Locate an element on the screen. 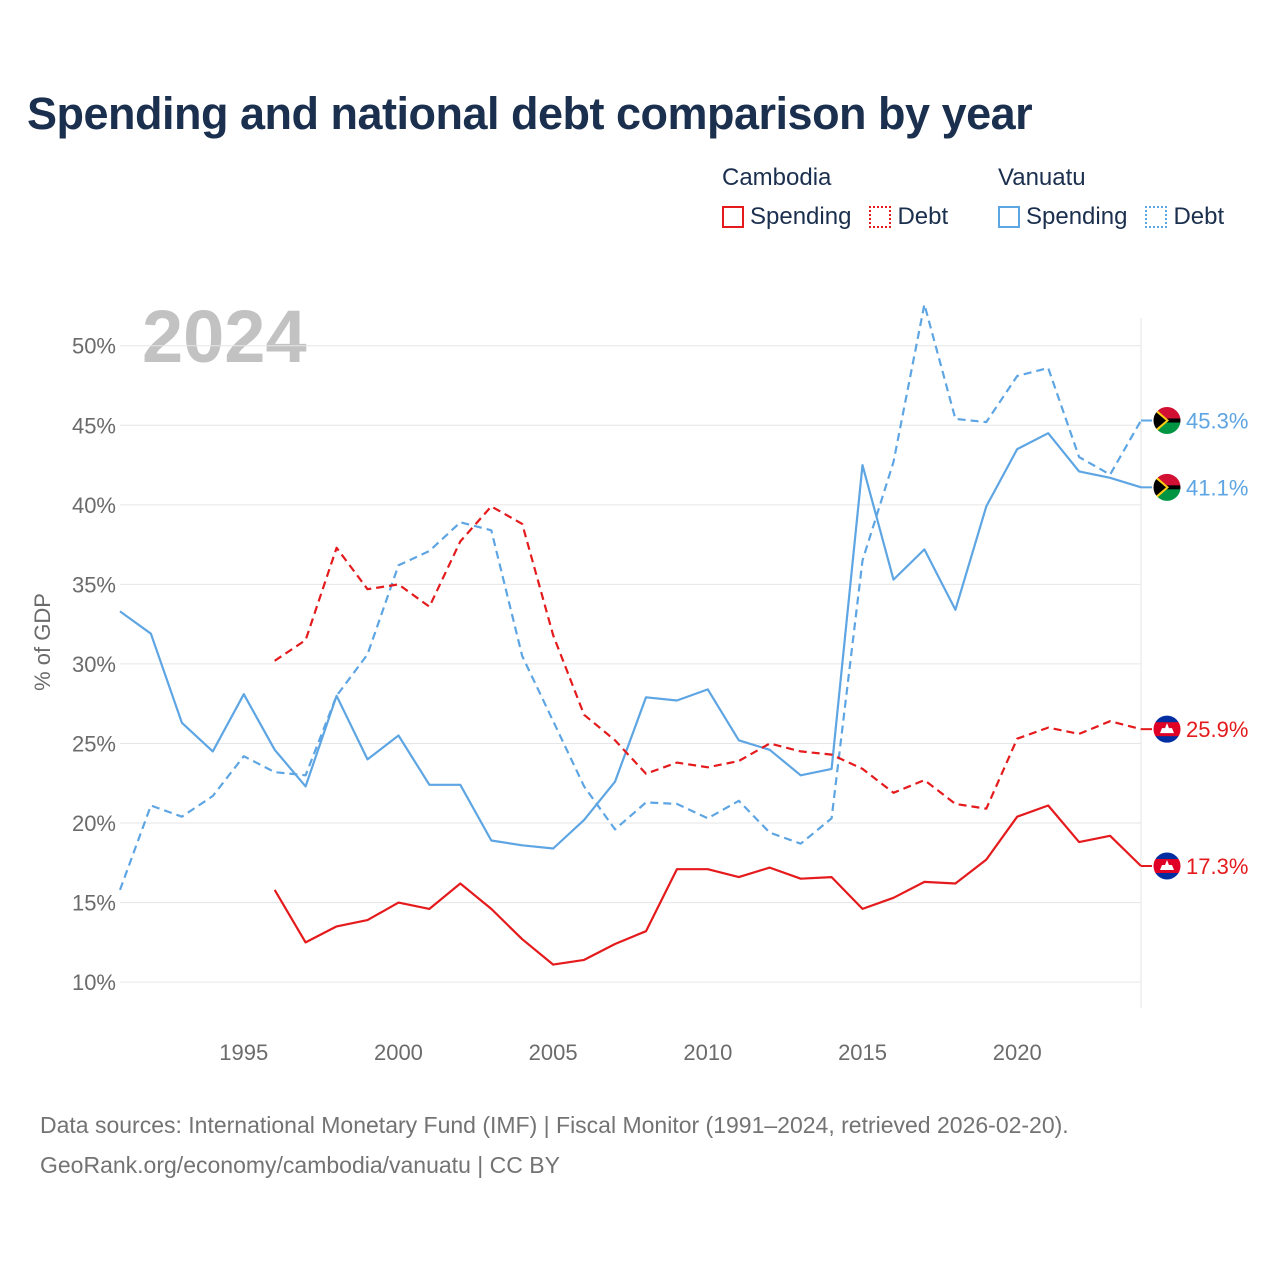 The width and height of the screenshot is (1280, 1280). legend-item-vanuatu-spending: Spending is located at coordinates (1062, 217).